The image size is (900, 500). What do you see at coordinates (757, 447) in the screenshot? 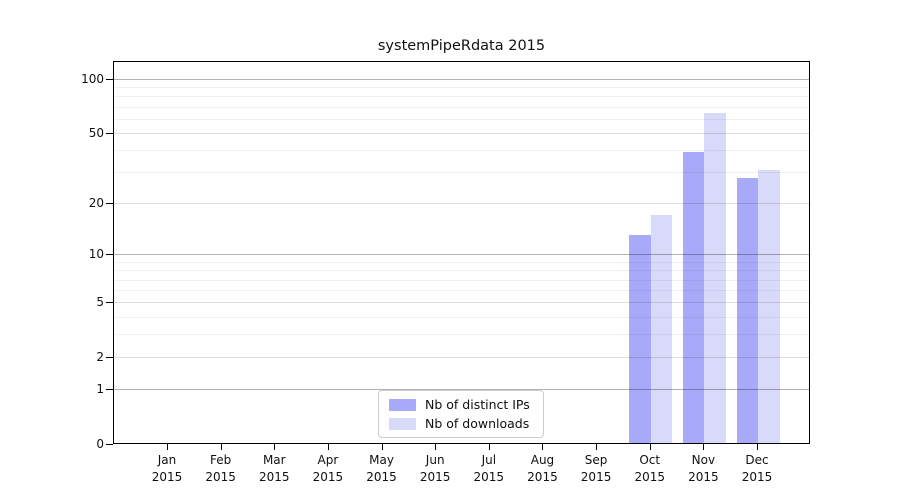
I see `x-tick-dec` at bounding box center [757, 447].